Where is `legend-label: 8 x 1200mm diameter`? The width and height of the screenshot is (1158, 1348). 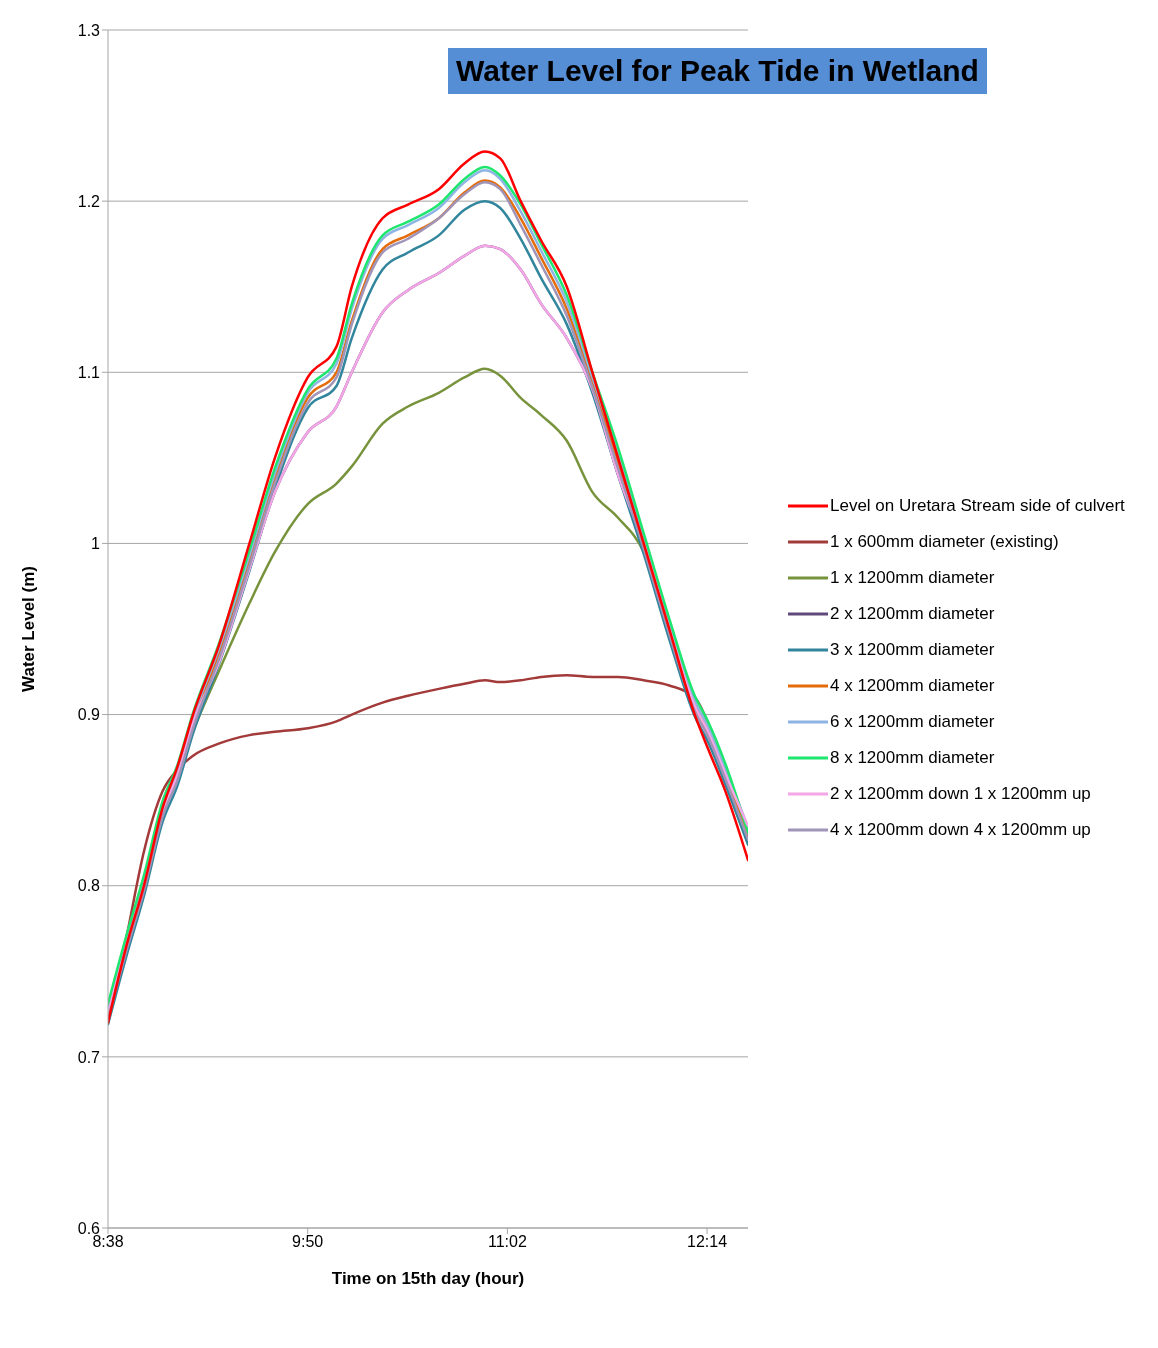 legend-label: 8 x 1200mm diameter is located at coordinates (912, 758).